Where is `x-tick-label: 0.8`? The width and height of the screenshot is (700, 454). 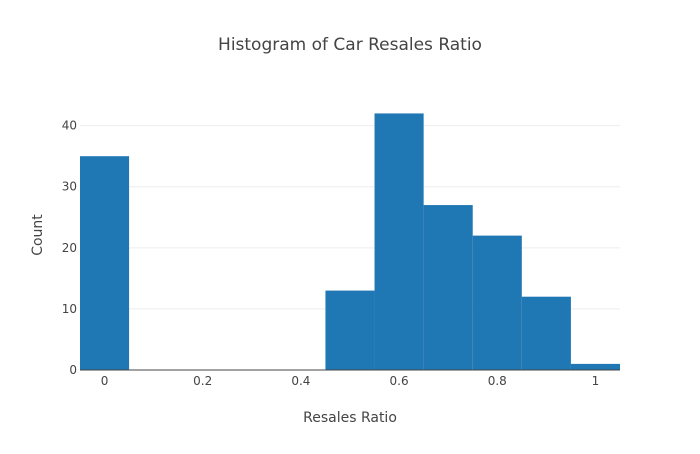
x-tick-label: 0.8 is located at coordinates (497, 381).